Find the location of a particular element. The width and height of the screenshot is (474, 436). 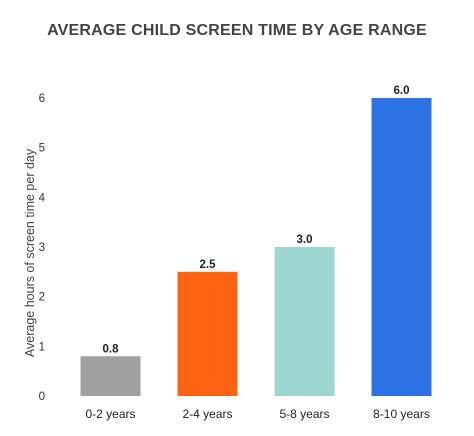

x-tick-label: 5-8 years is located at coordinates (304, 414).